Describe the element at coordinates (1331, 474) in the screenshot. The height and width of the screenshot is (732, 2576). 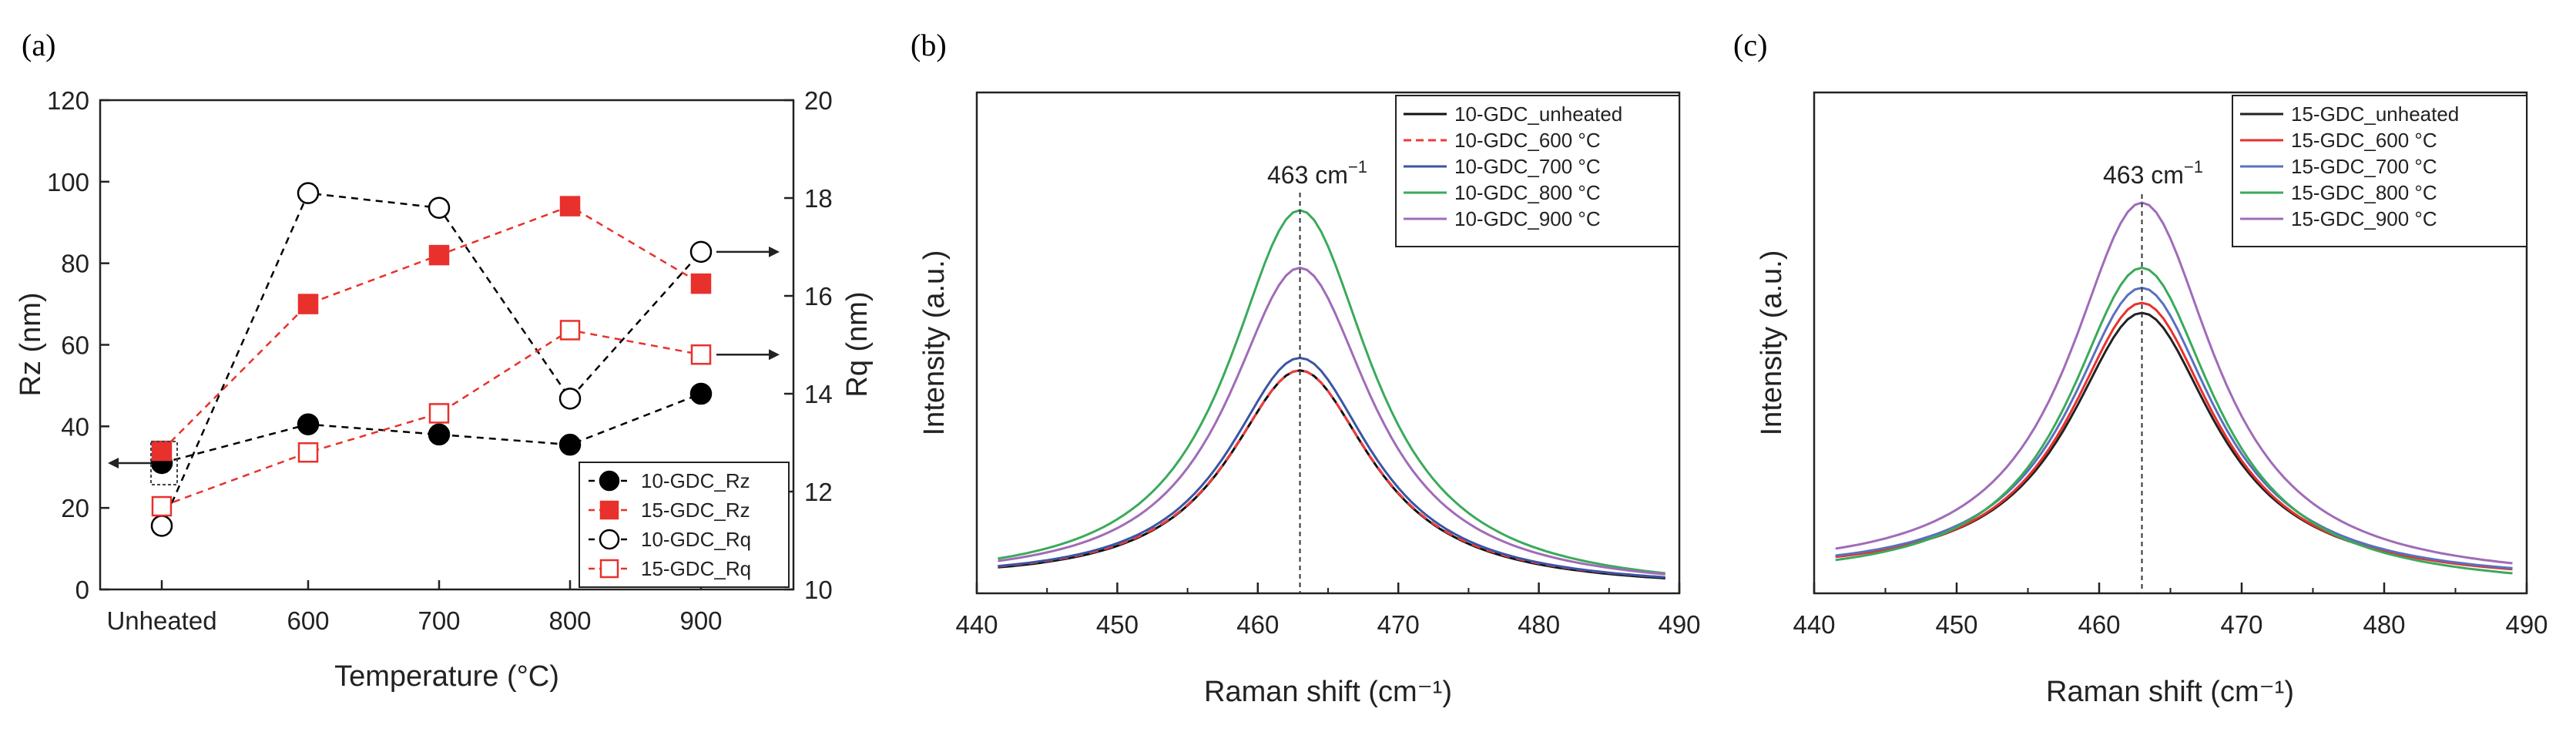
I see `spectrum-line-10-GDC_unheated` at that location.